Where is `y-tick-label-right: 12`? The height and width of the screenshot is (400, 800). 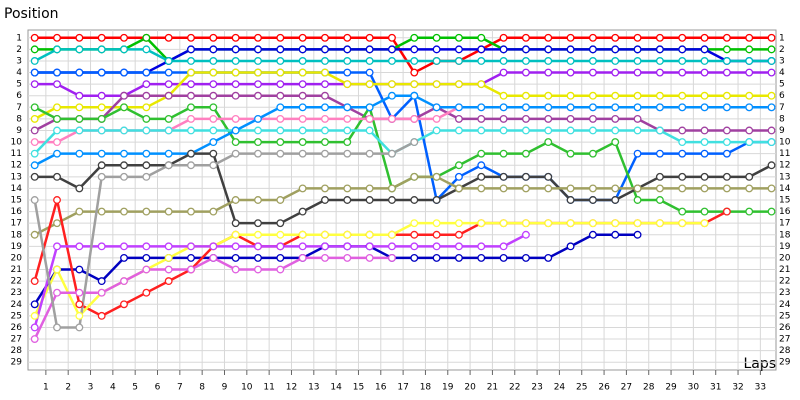
y-tick-label-right: 12 is located at coordinates (784, 166).